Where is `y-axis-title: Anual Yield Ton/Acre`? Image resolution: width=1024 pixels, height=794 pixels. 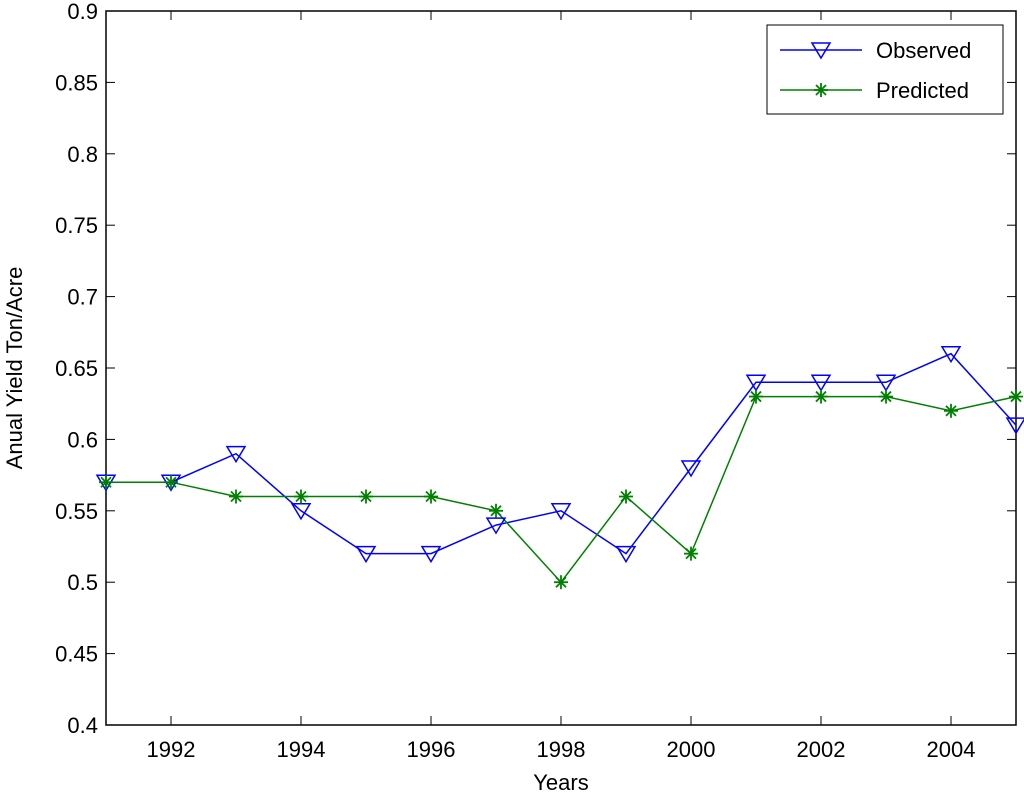
y-axis-title: Anual Yield Ton/Acre is located at coordinates (14, 368).